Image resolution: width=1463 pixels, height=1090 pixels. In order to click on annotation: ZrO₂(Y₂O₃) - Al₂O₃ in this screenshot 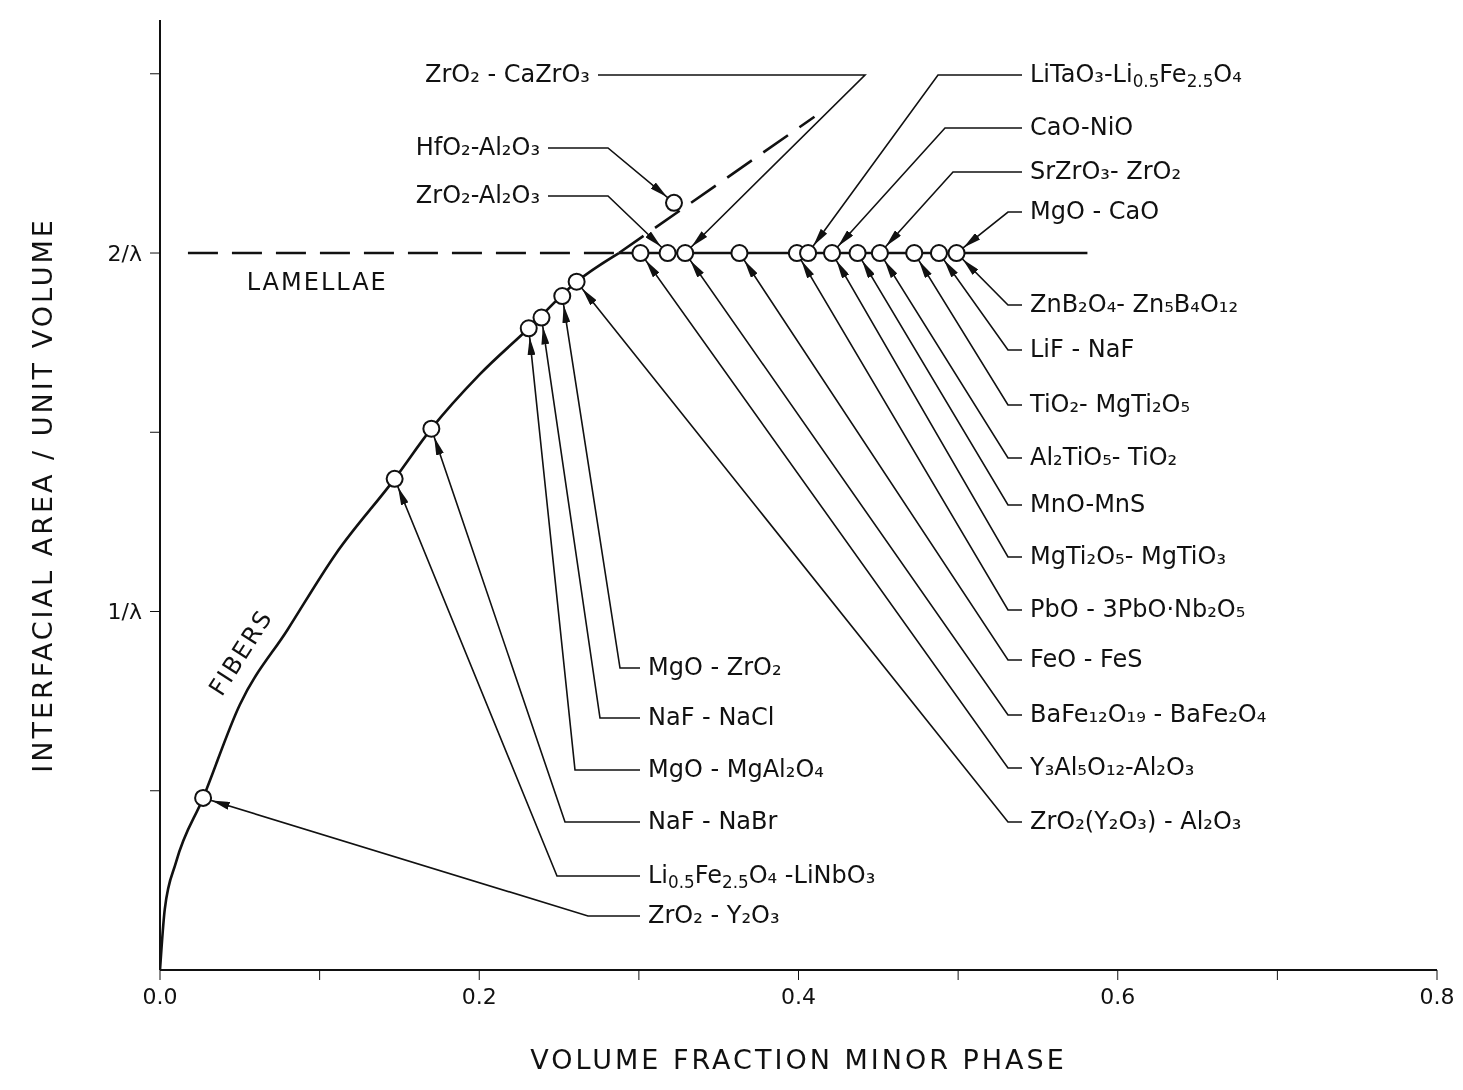, I will do `click(1136, 821)`.